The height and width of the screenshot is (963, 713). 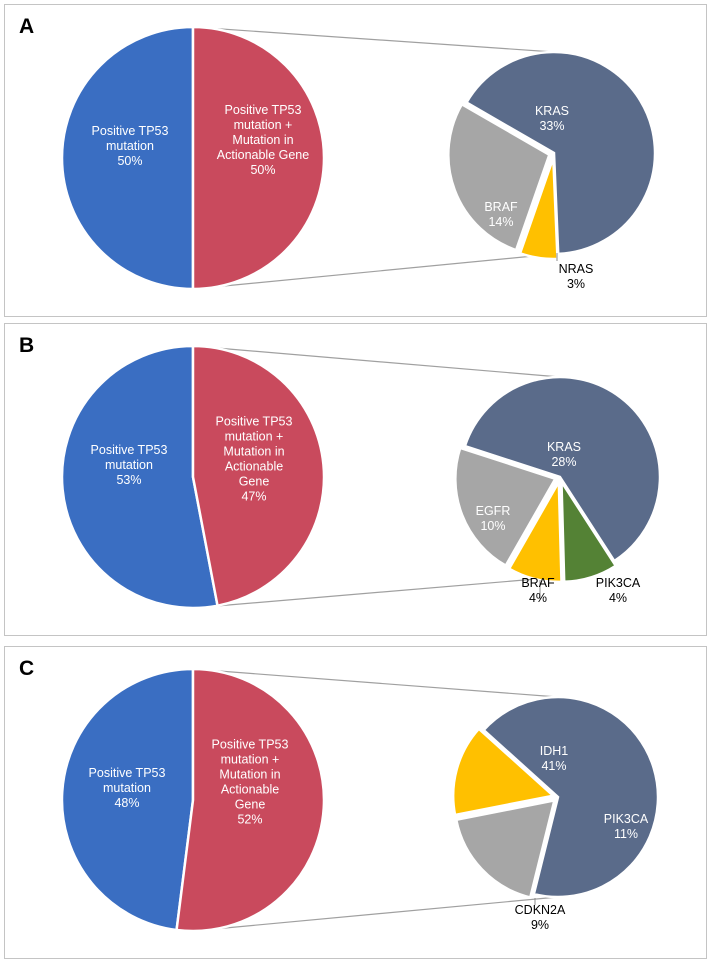 What do you see at coordinates (493, 518) in the screenshot?
I see `sub-slice-label: EGFR 10%` at bounding box center [493, 518].